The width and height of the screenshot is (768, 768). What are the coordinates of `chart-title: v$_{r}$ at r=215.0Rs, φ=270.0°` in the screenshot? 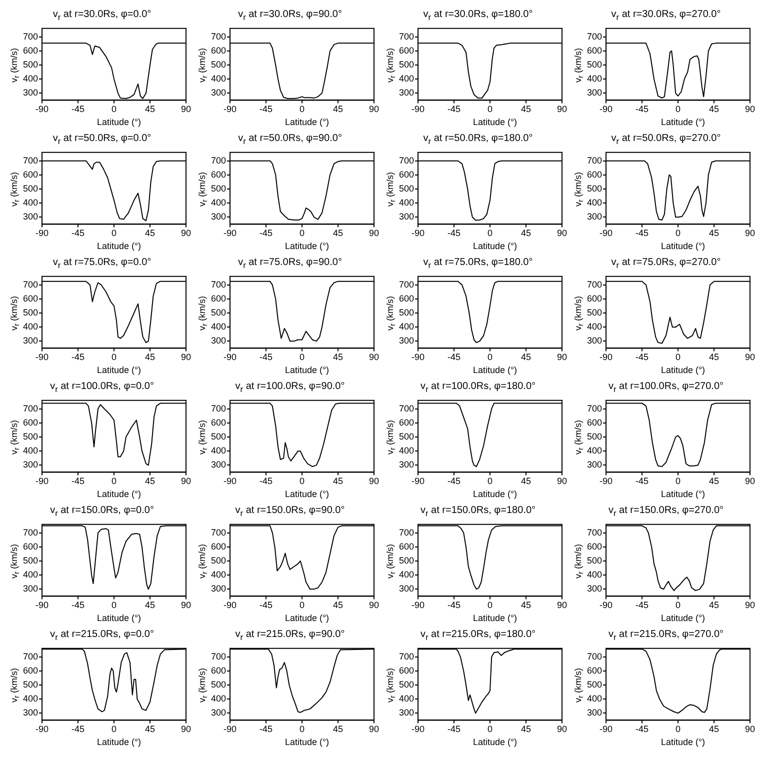 It's located at (666, 635).